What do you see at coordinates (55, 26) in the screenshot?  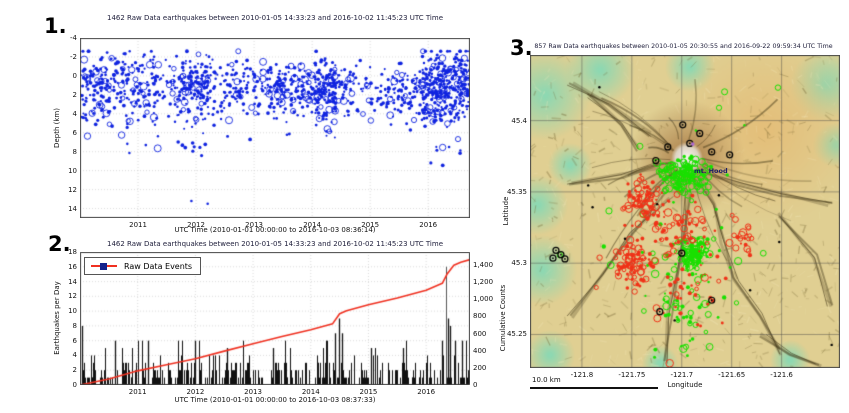 I see `panel1-number: 1.` at bounding box center [55, 26].